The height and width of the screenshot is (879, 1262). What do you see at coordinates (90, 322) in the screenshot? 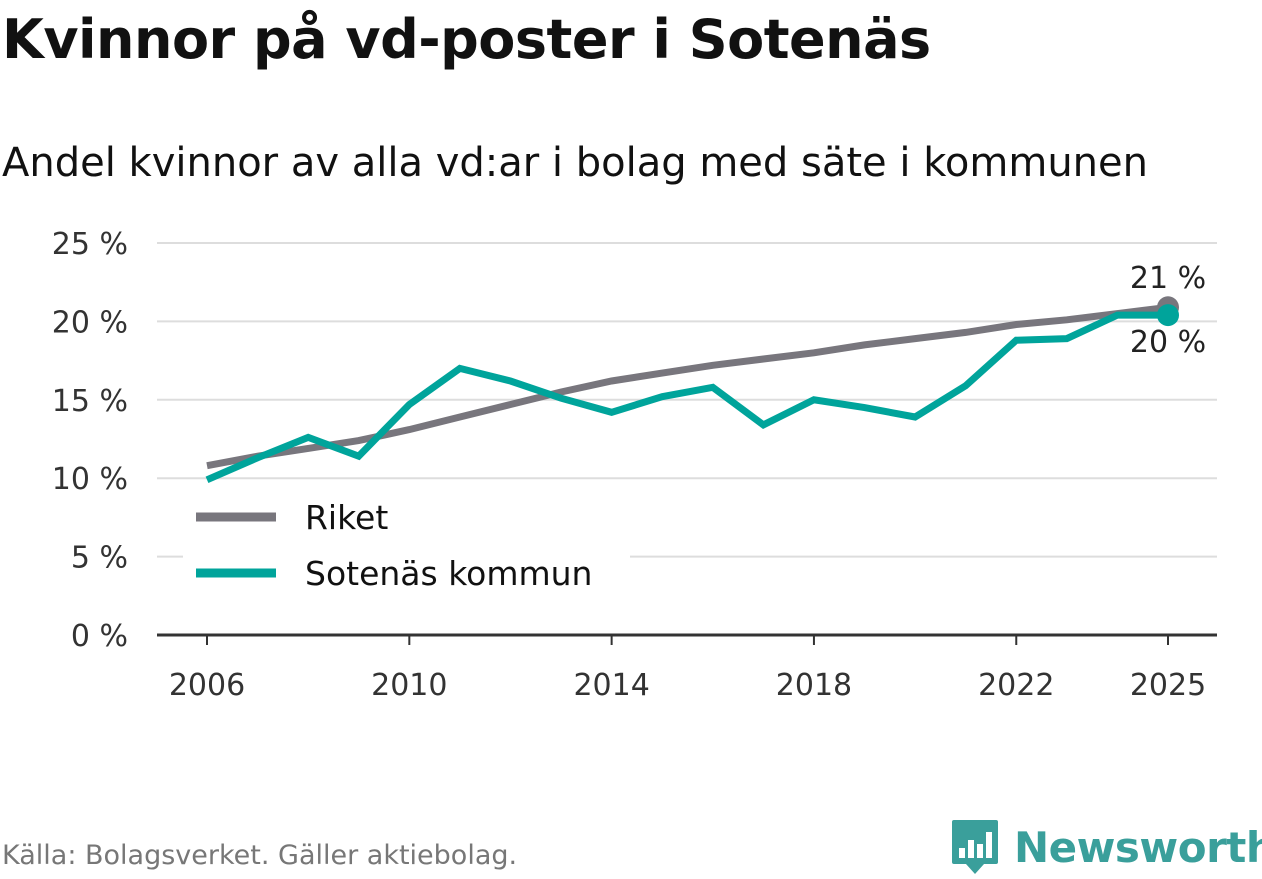
I see `y-tick-label: 20 %` at bounding box center [90, 322].